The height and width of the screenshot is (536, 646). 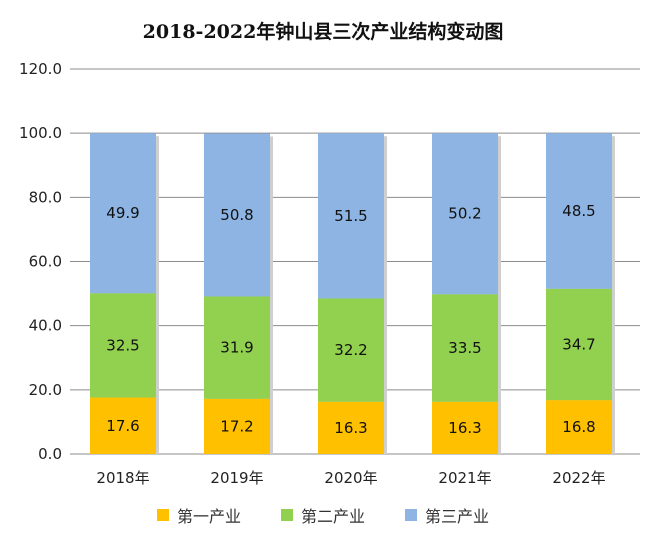 I want to click on data-label-secondary: 34.7, so click(x=578, y=344).